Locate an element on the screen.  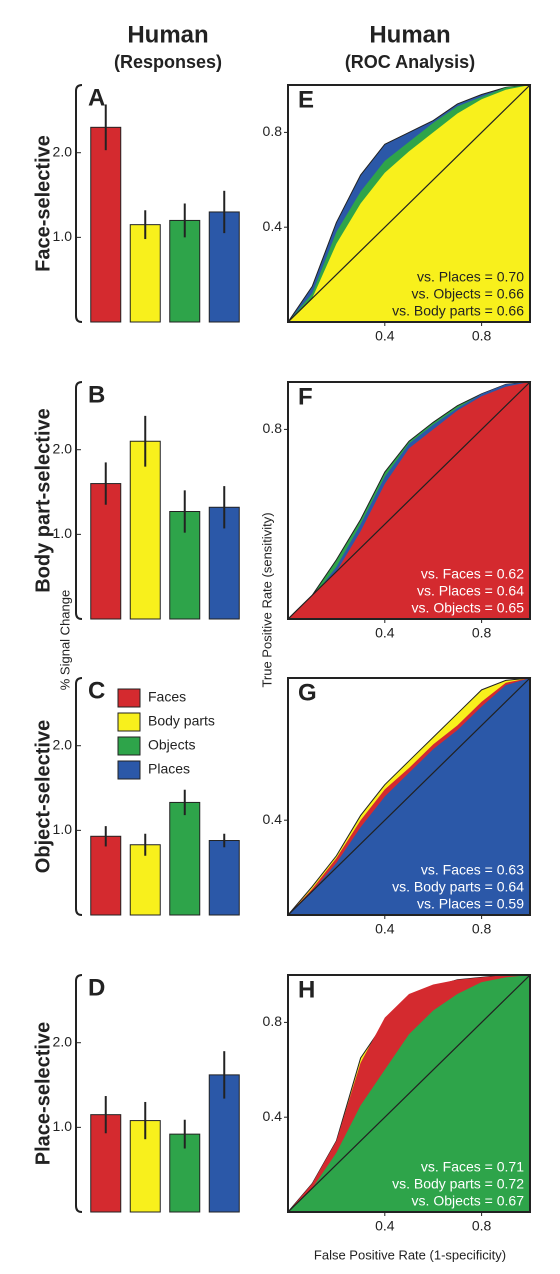
legend-label: Faces is located at coordinates (167, 697).